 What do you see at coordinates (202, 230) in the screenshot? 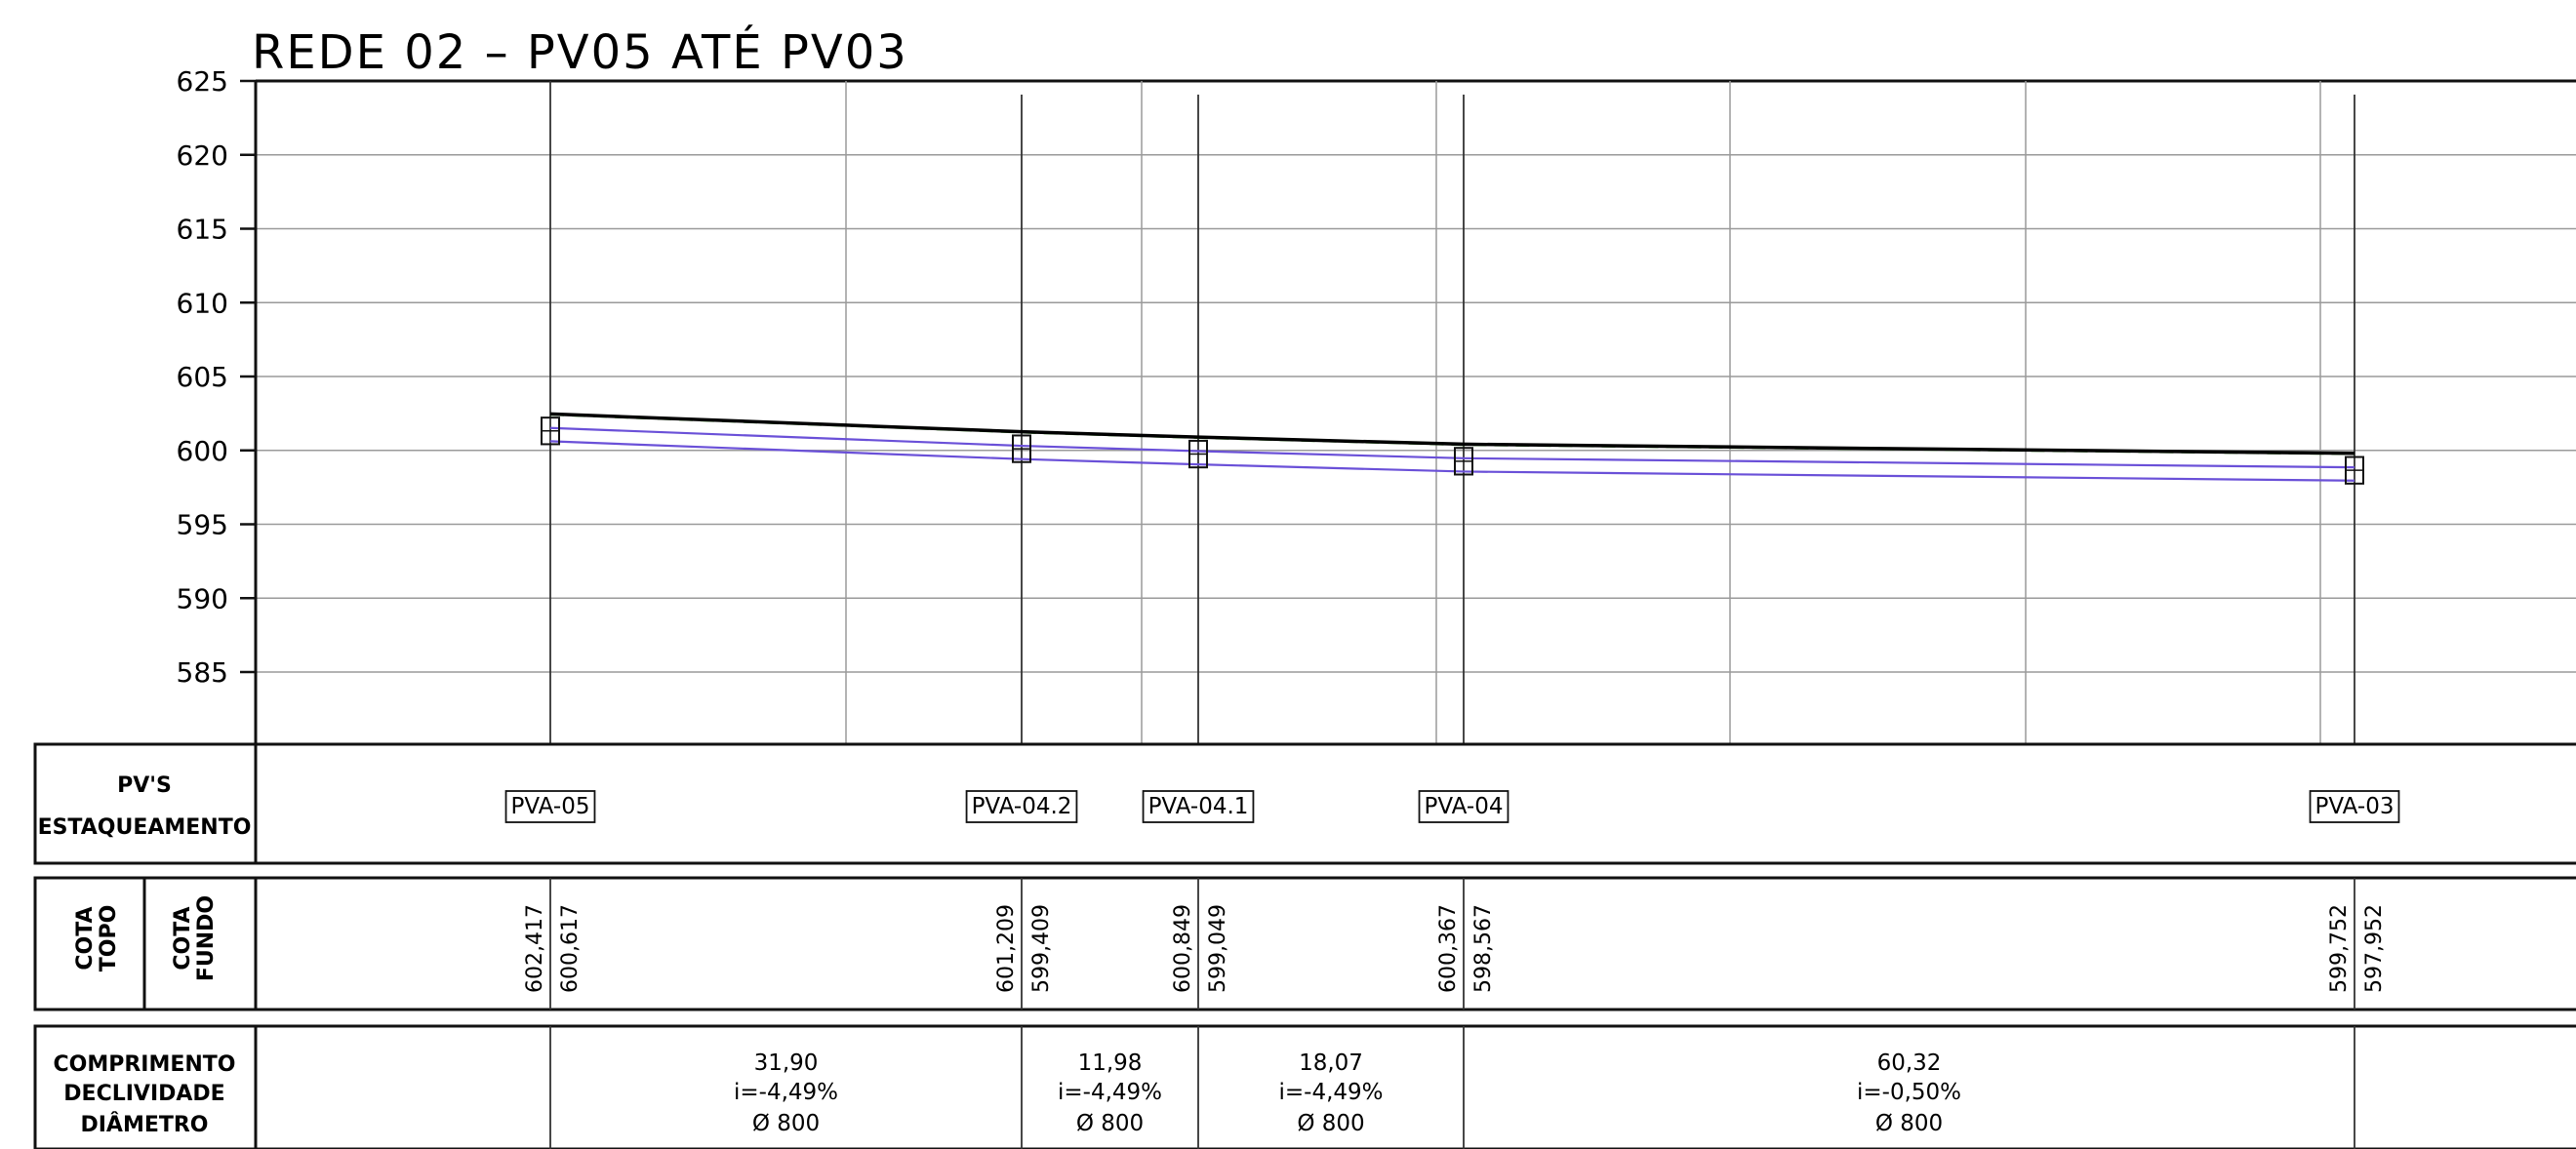
I see `y-tick-label: 615` at bounding box center [202, 230].